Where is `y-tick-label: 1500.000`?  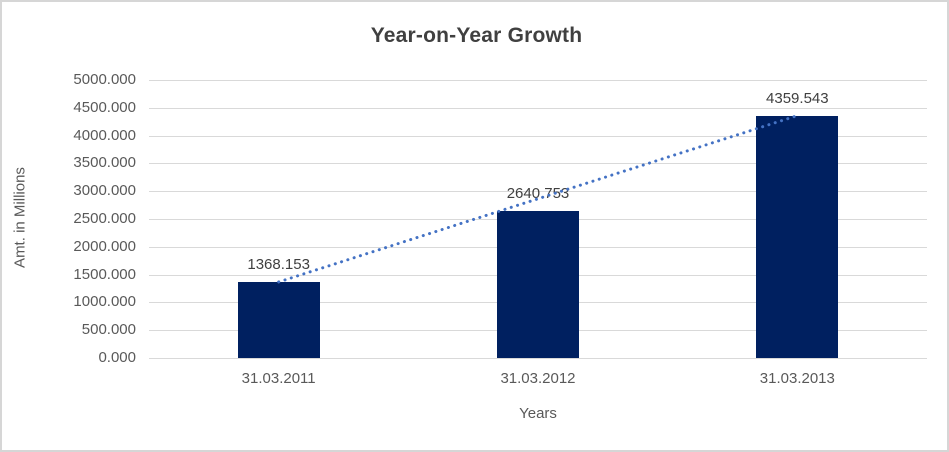 y-tick-label: 1500.000 is located at coordinates (104, 274).